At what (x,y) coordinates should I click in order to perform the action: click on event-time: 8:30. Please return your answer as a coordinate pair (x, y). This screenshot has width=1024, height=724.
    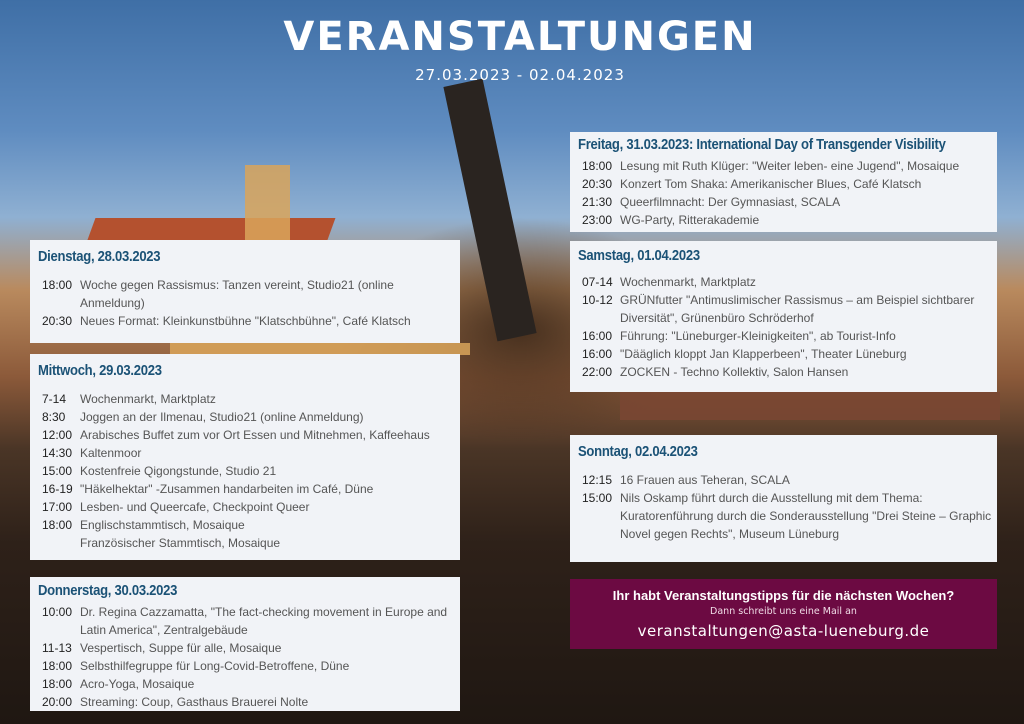
    Looking at the image, I should click on (54, 417).